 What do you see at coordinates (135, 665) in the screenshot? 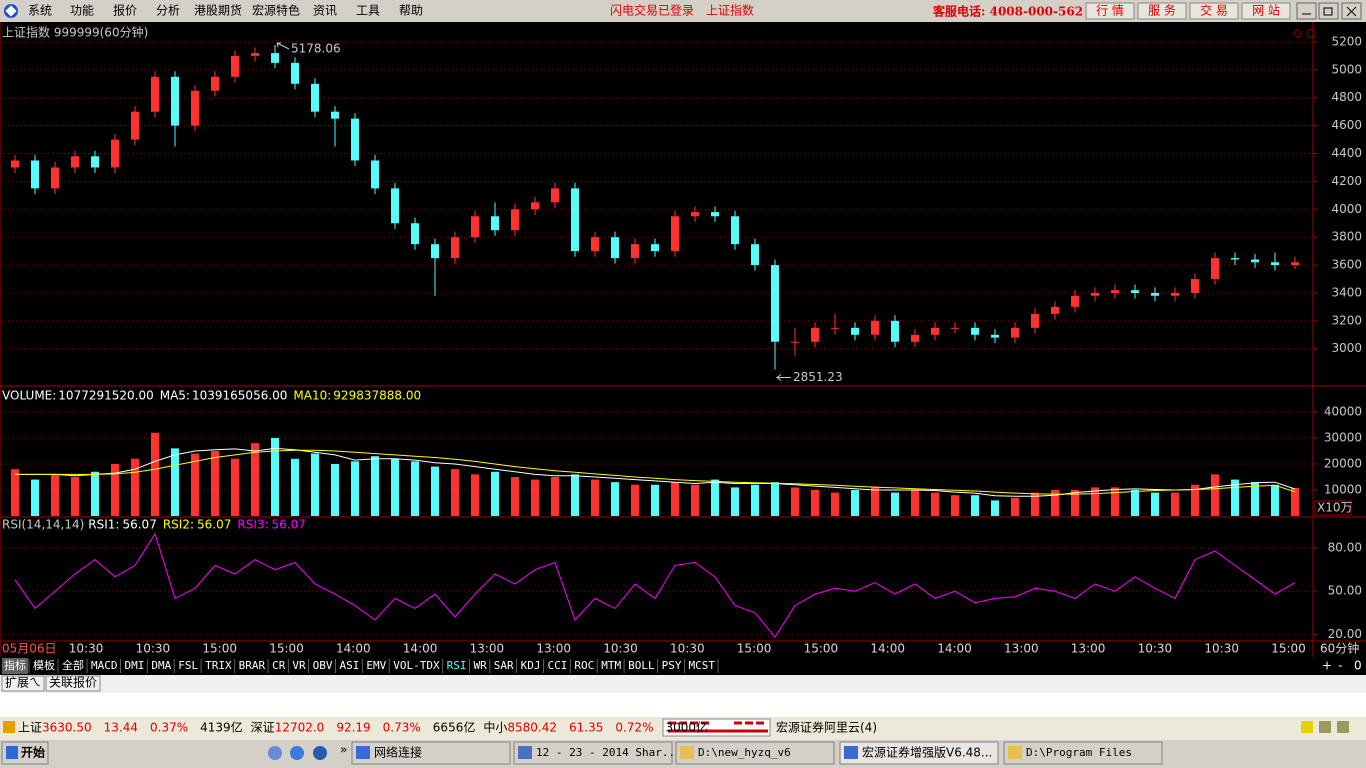
I see `indicator-tab: DMI` at bounding box center [135, 665].